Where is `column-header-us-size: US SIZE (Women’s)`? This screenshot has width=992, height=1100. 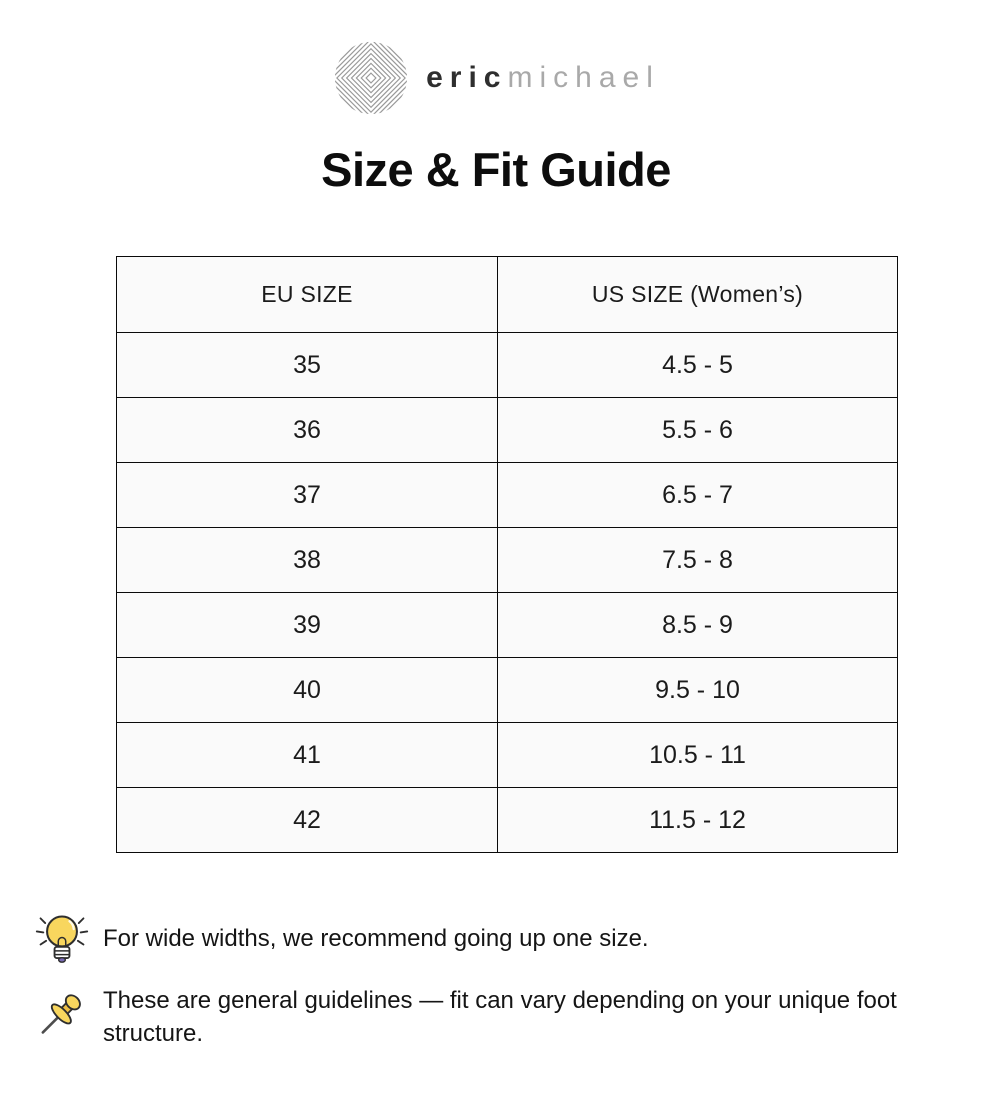 column-header-us-size: US SIZE (Women’s) is located at coordinates (697, 294).